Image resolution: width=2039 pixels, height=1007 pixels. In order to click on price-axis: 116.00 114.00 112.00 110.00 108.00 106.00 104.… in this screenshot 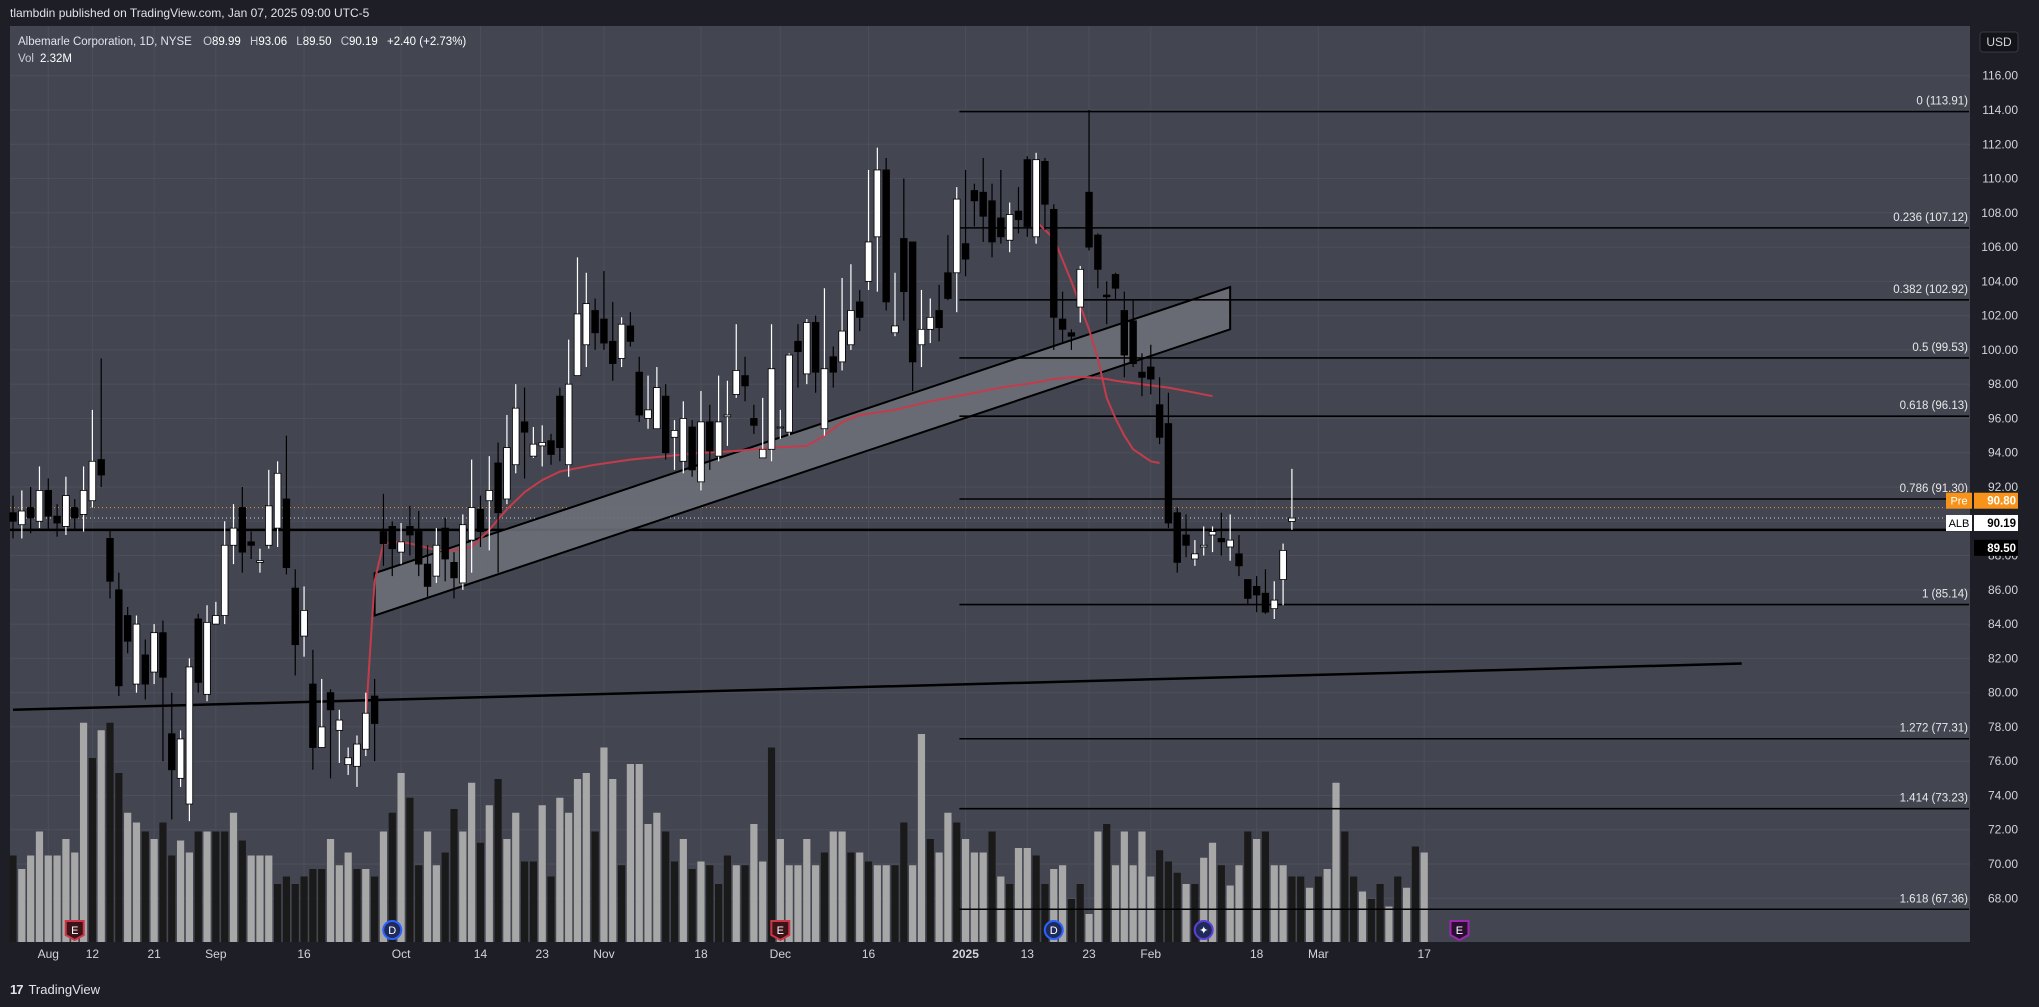, I will do `click(2004, 484)`.